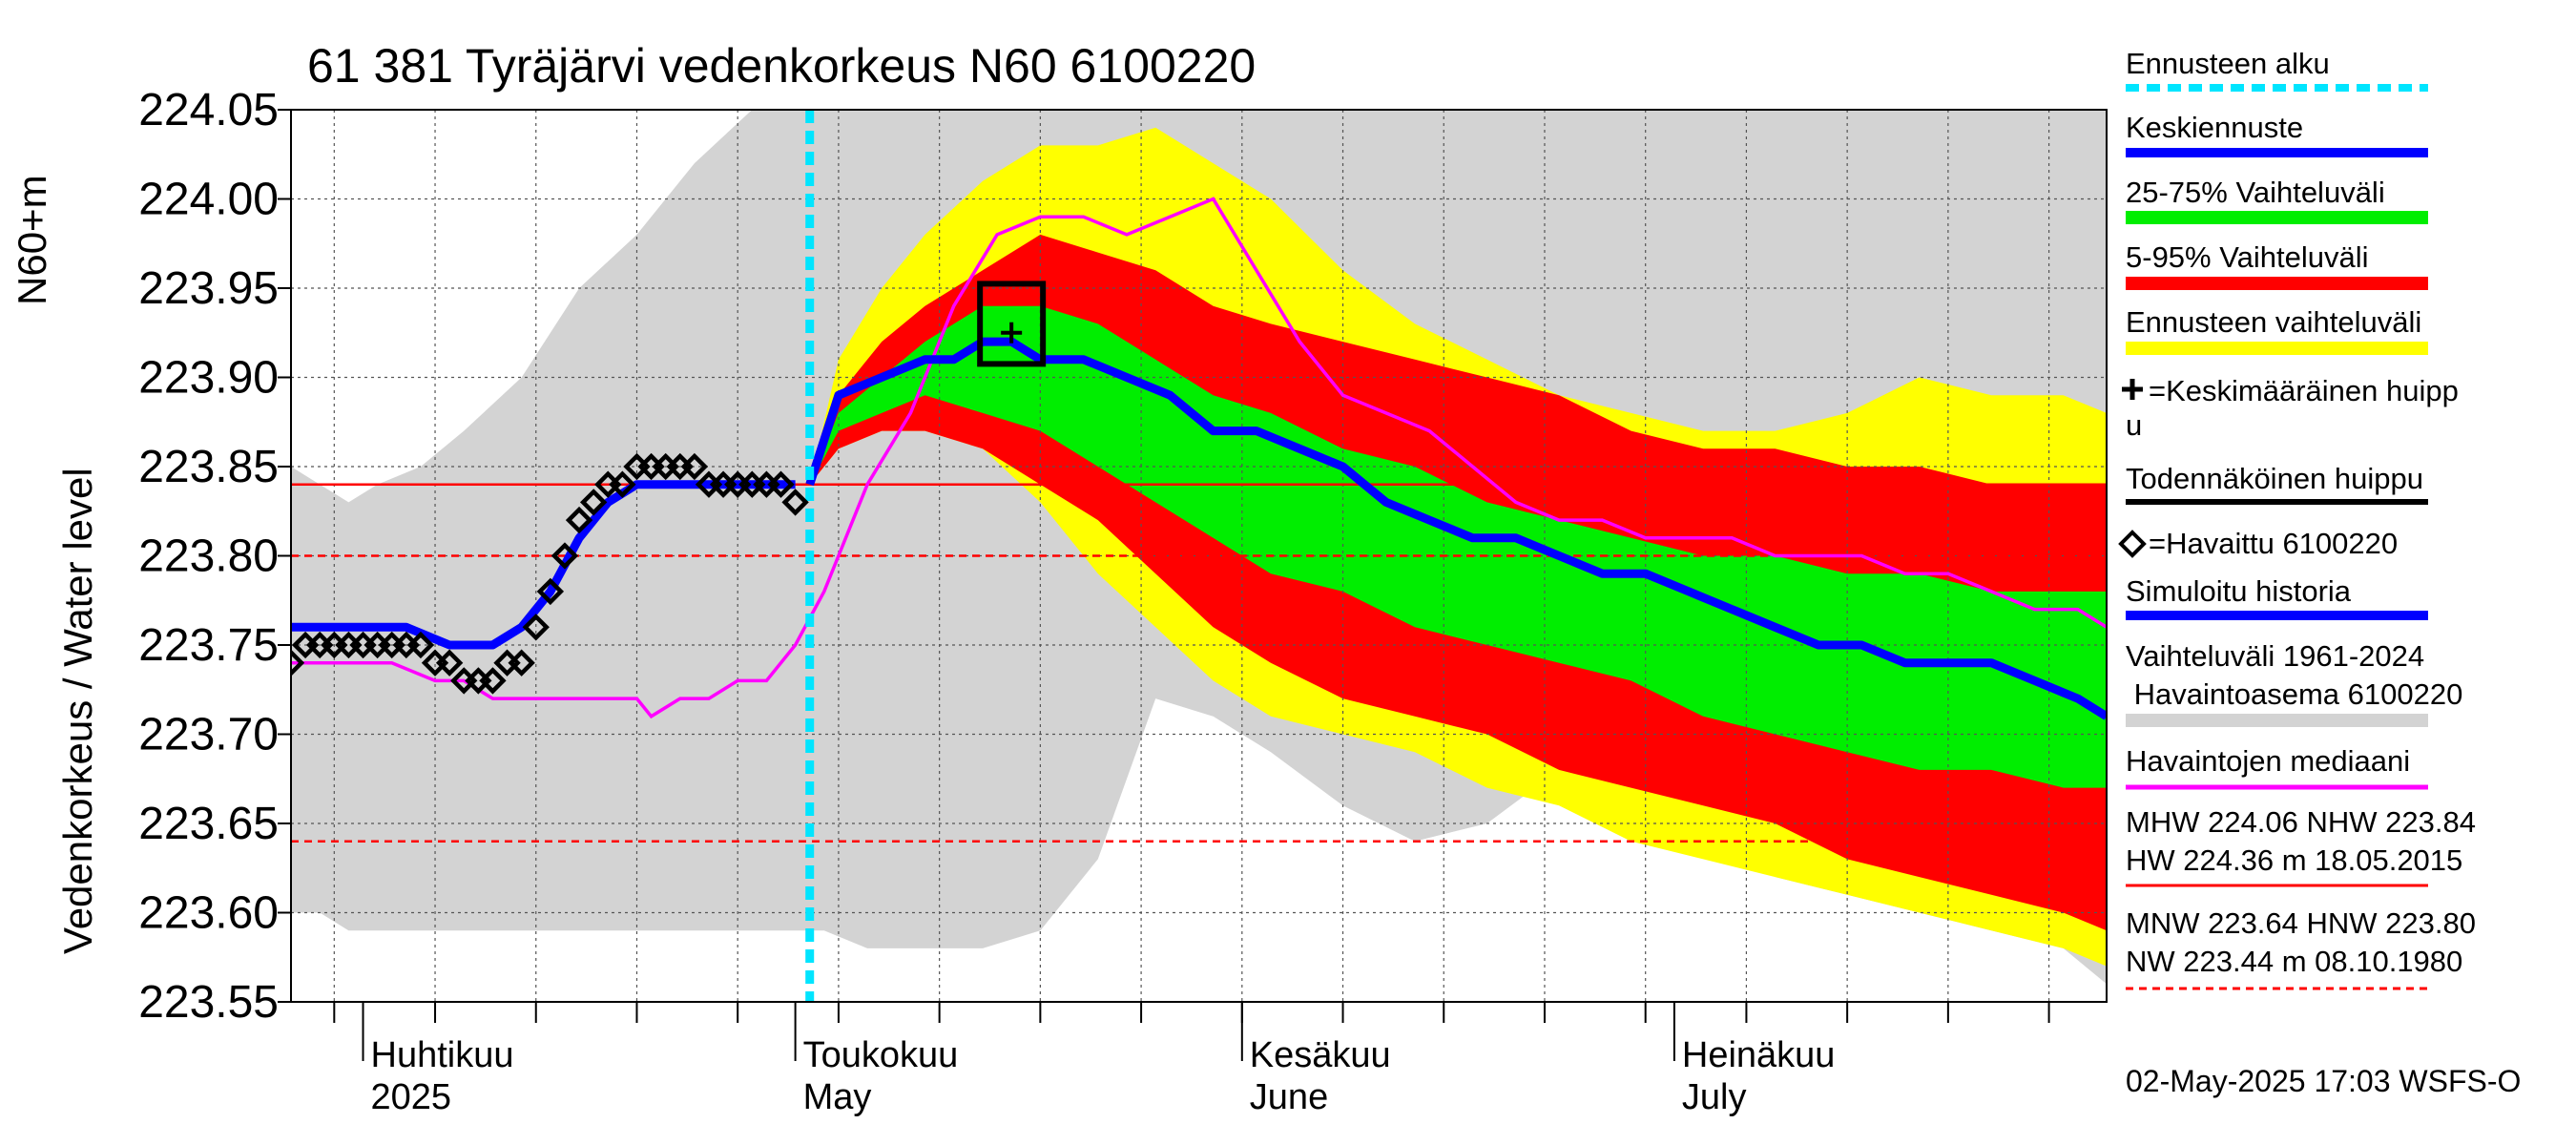  I want to click on legend-nw-label: NW 223.44 m 08.10.1980, so click(2294, 961).